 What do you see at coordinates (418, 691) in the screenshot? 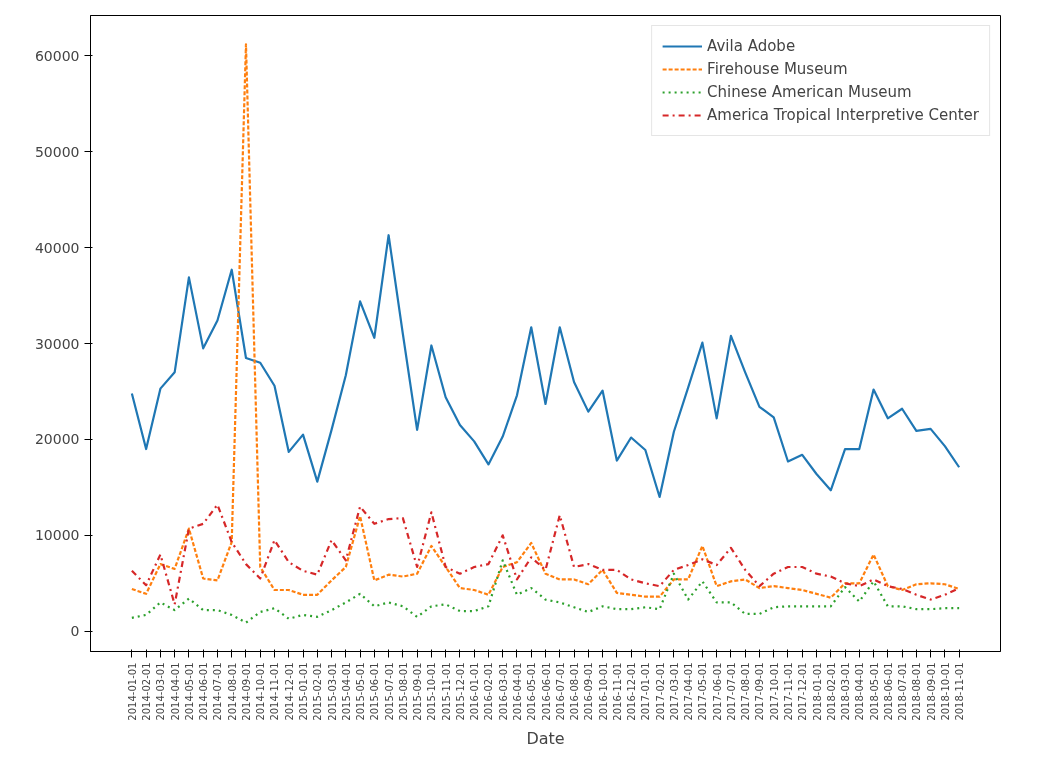
I see `x-tick-label: 2015-09-01` at bounding box center [418, 691].